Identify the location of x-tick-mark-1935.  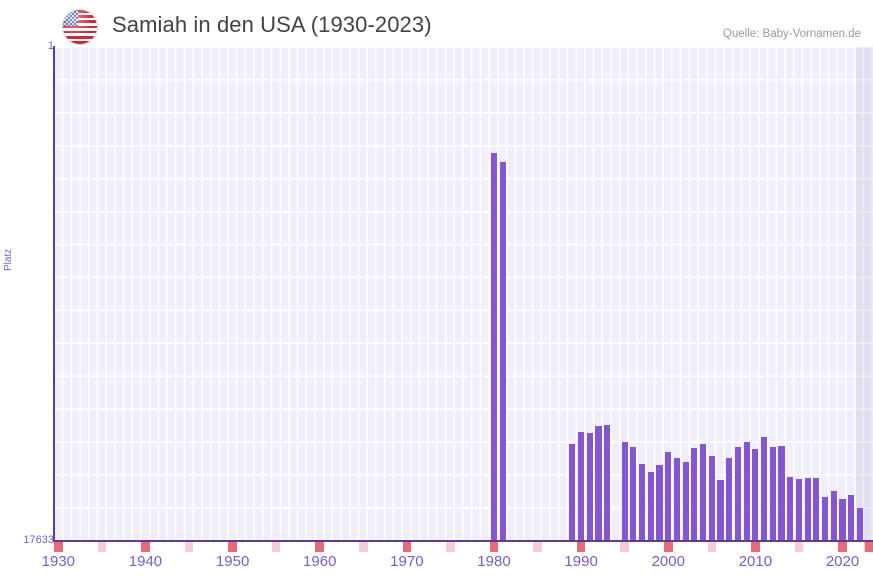
(102, 547).